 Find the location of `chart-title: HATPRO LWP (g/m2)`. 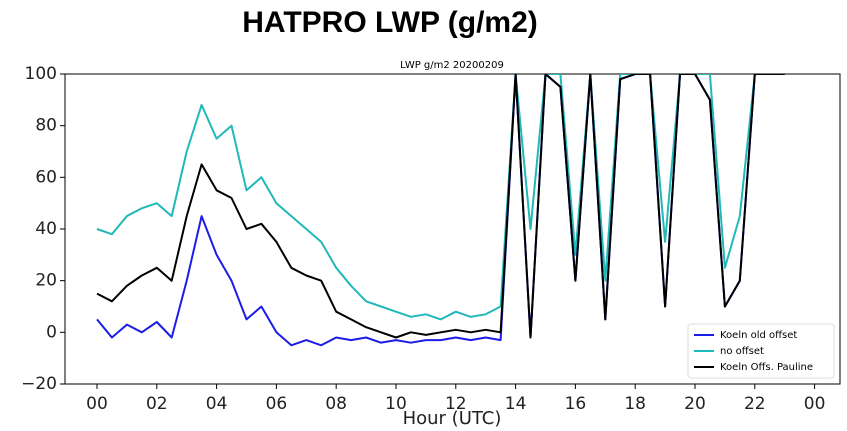

chart-title: HATPRO LWP (g/m2) is located at coordinates (390, 22).